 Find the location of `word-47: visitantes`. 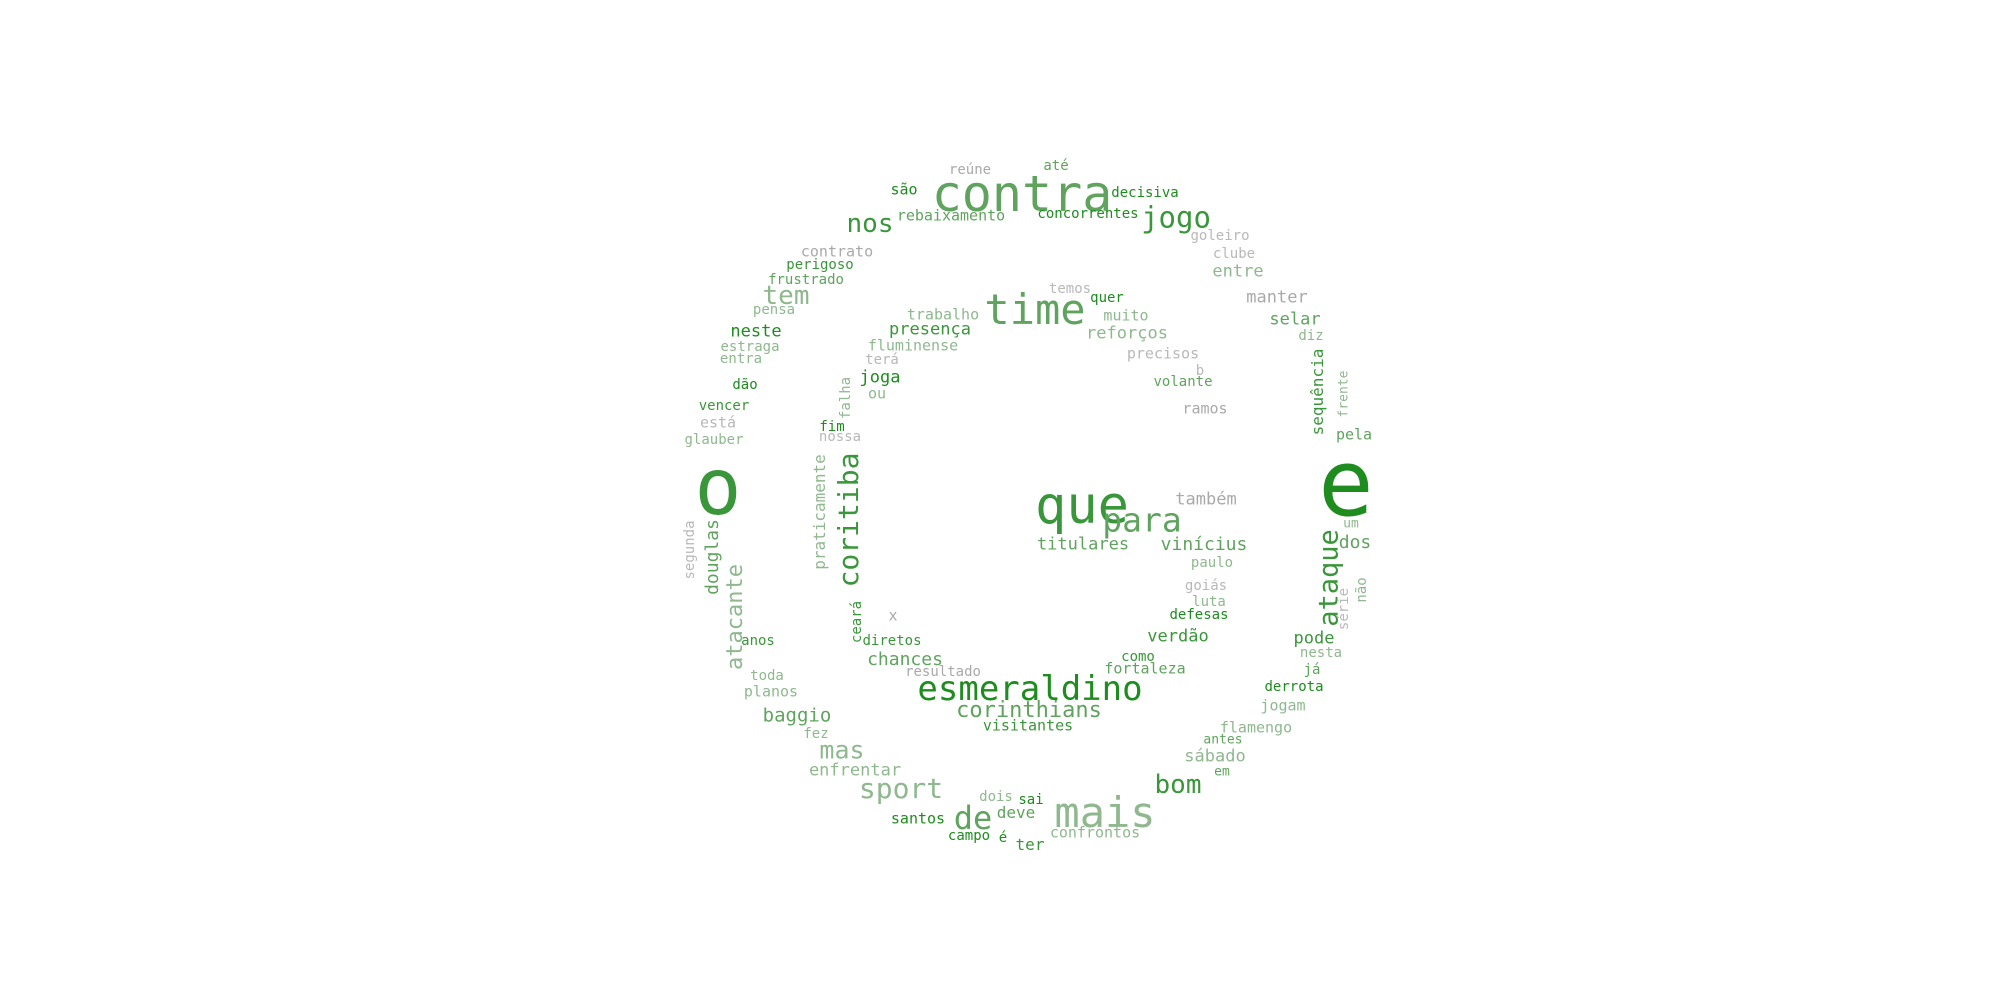

word-47: visitantes is located at coordinates (1028, 725).